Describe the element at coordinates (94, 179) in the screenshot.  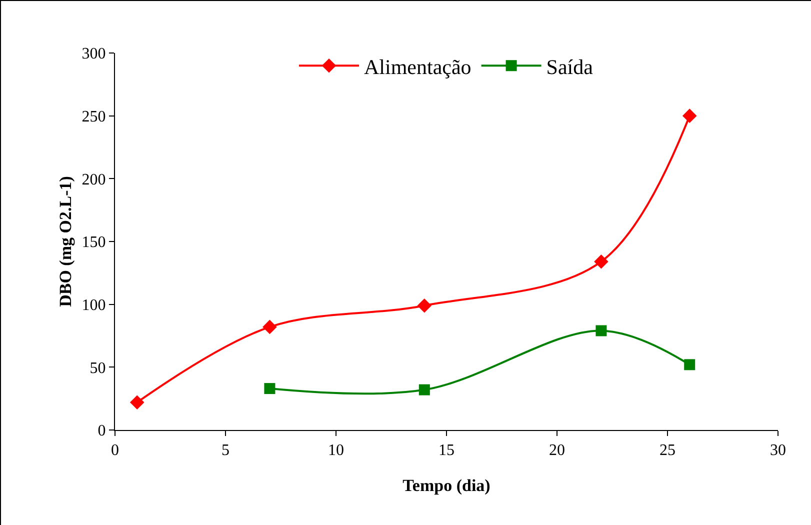
I see `y-tick-label: 200` at that location.